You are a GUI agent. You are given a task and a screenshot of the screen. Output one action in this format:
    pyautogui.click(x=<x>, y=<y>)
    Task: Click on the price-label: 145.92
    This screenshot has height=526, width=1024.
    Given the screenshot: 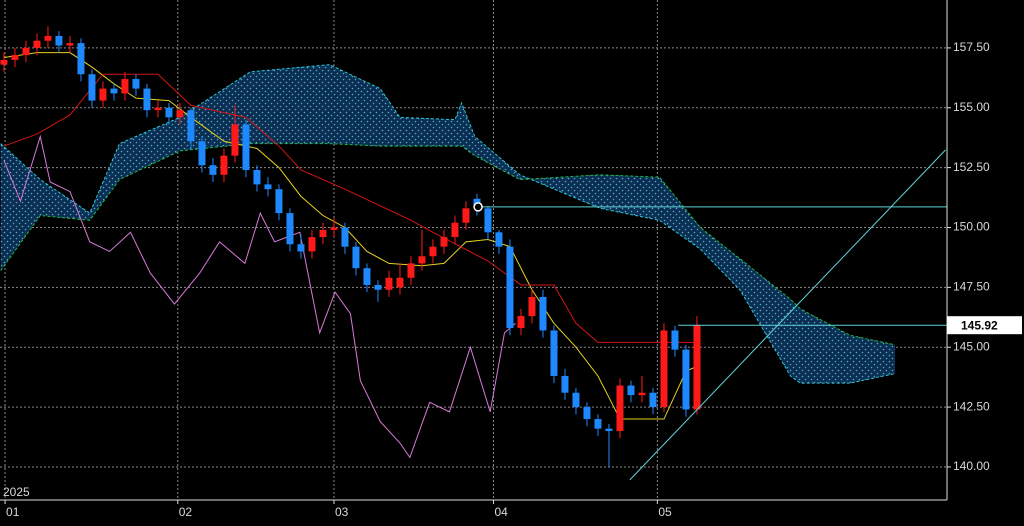 What is the action you would take?
    pyautogui.click(x=979, y=325)
    